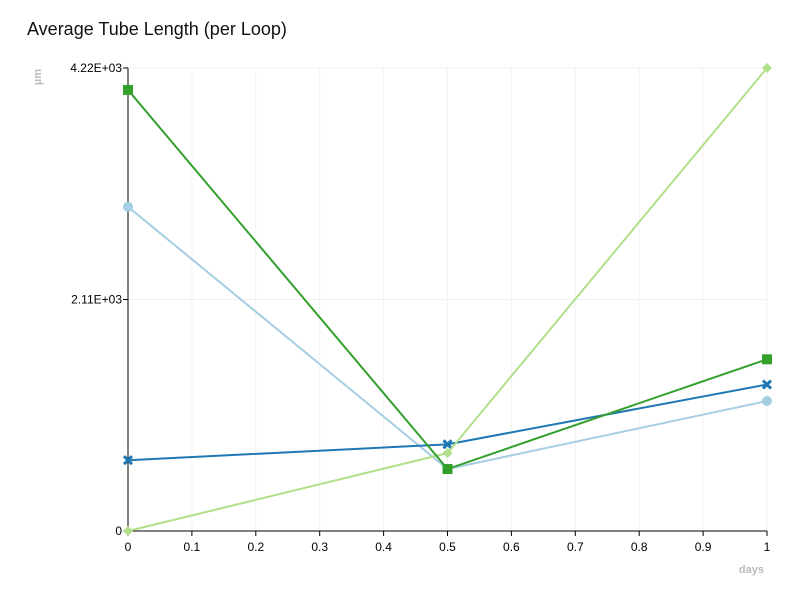  What do you see at coordinates (118, 531) in the screenshot?
I see `y-tick-label: 0` at bounding box center [118, 531].